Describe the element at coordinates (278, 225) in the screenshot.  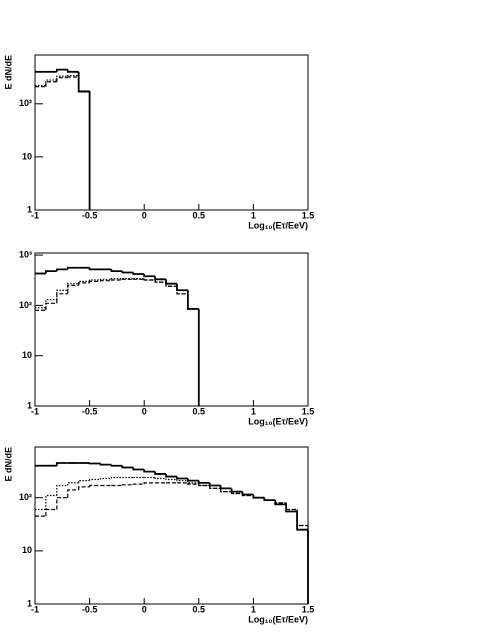
I see `x-axis-label: Log₁₀(Eτ/EeV)` at that location.